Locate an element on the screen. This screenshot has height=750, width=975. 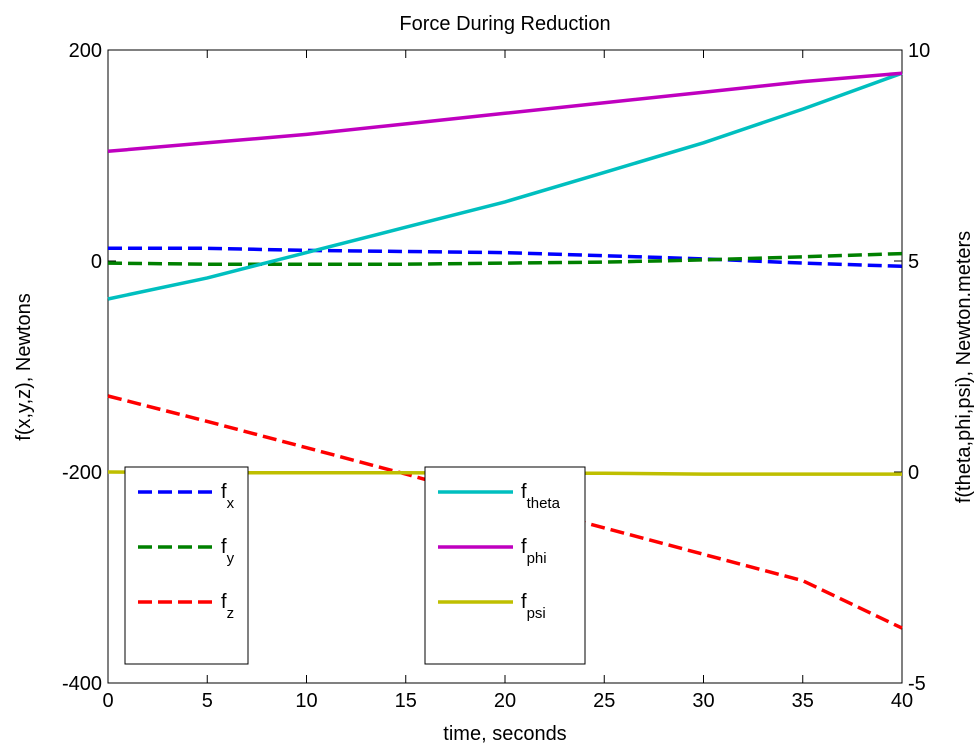
y-left-tick-label: -200 is located at coordinates (82, 473).